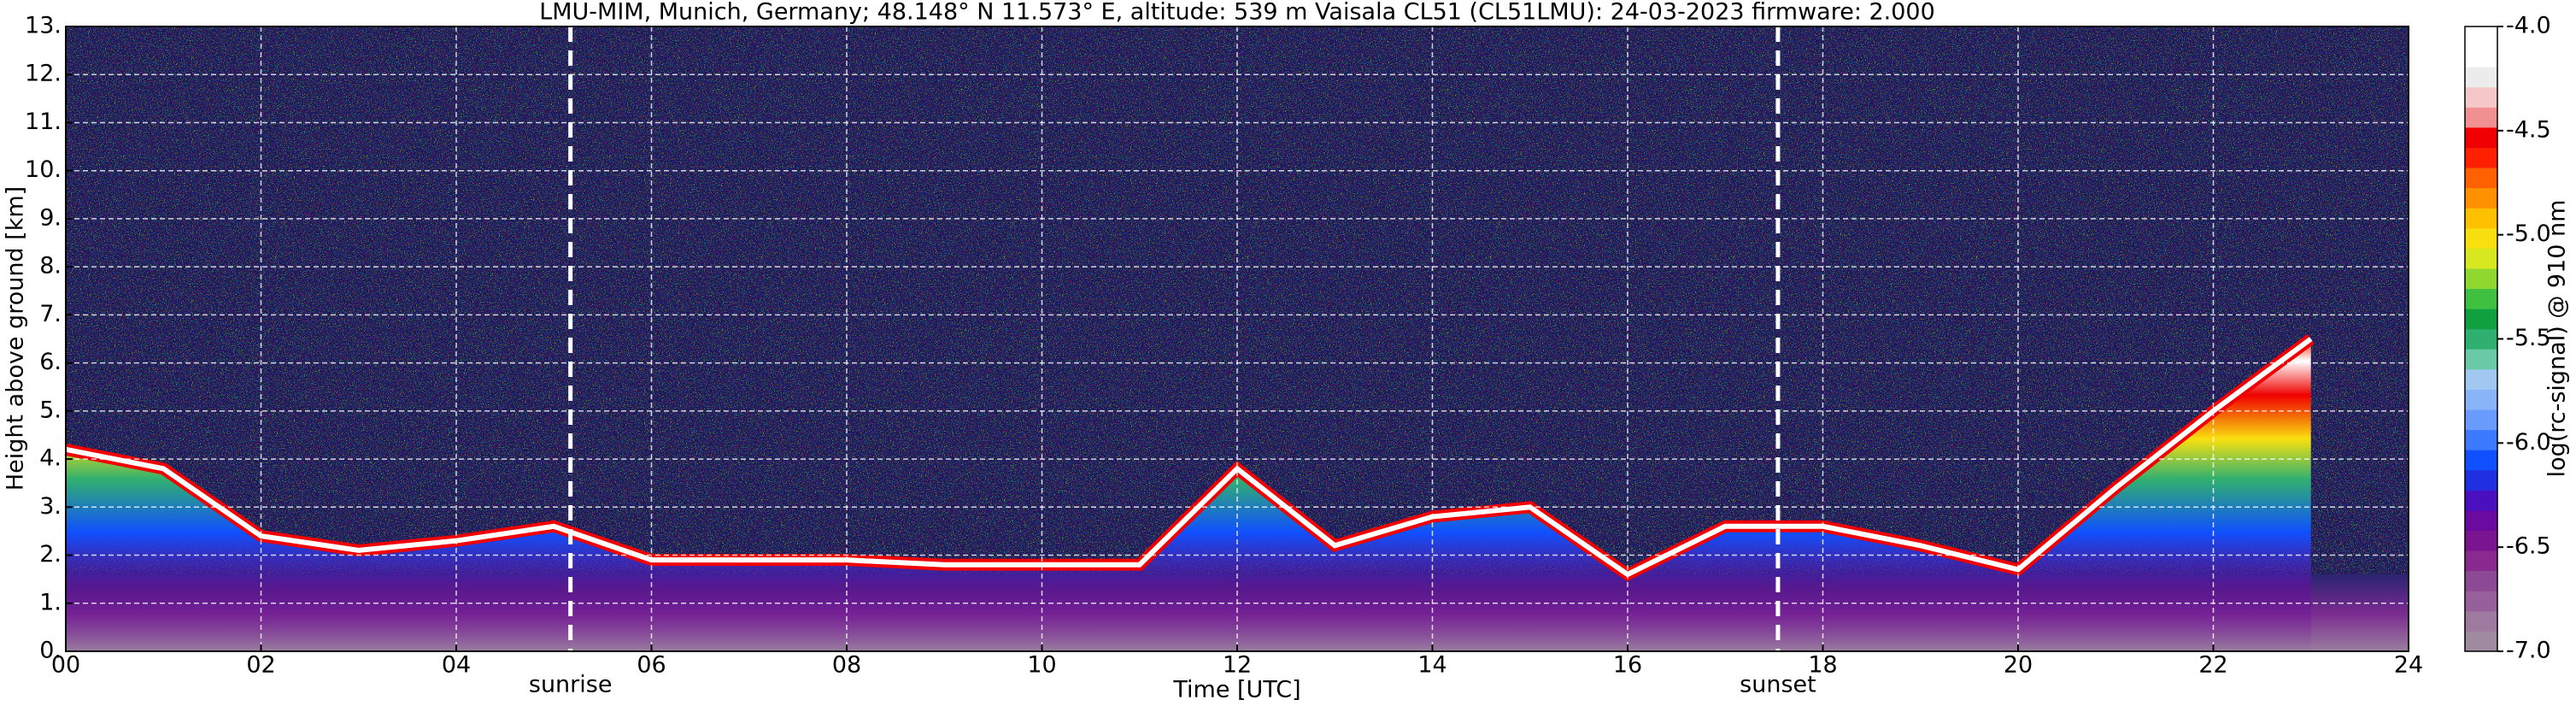  What do you see at coordinates (50, 602) in the screenshot?
I see `y-tick-label: 1.` at bounding box center [50, 602].